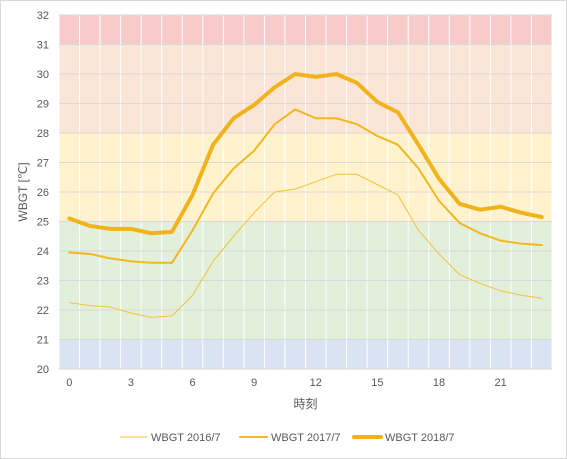 The width and height of the screenshot is (567, 459). I want to click on legend-label: WBGT 2016/7, so click(186, 438).